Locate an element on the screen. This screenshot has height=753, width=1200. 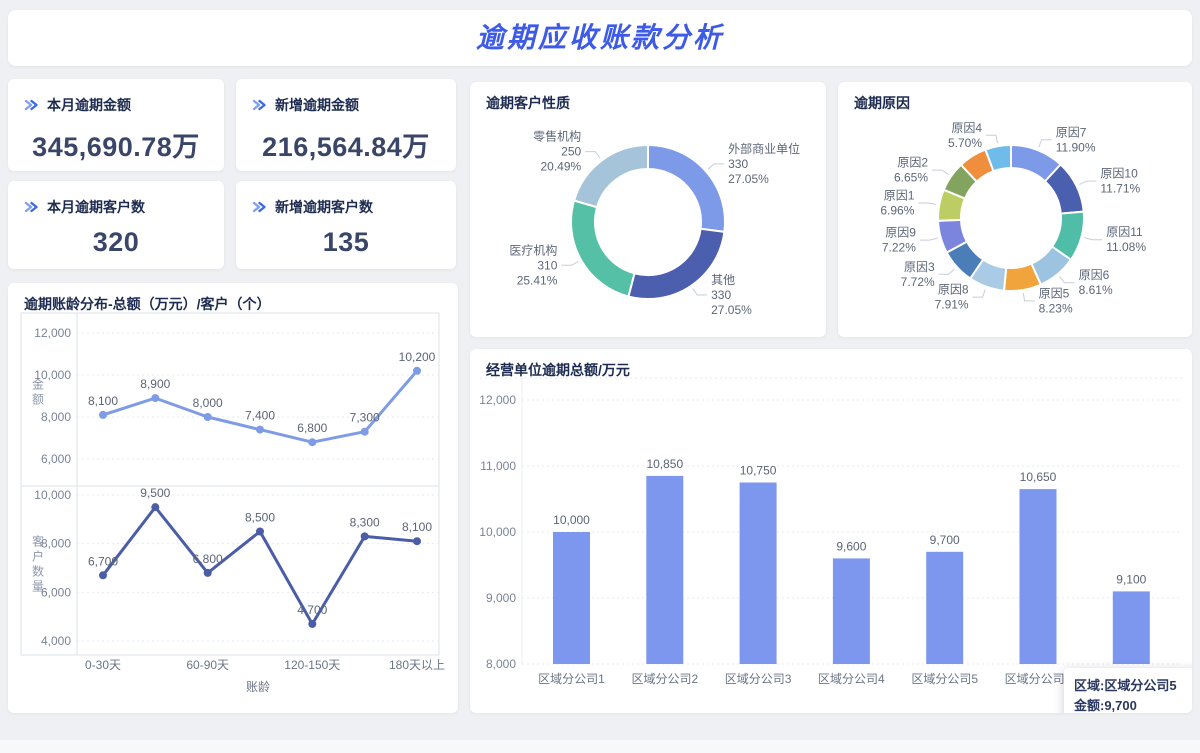
point-label: 9,500 is located at coordinates (155, 493).